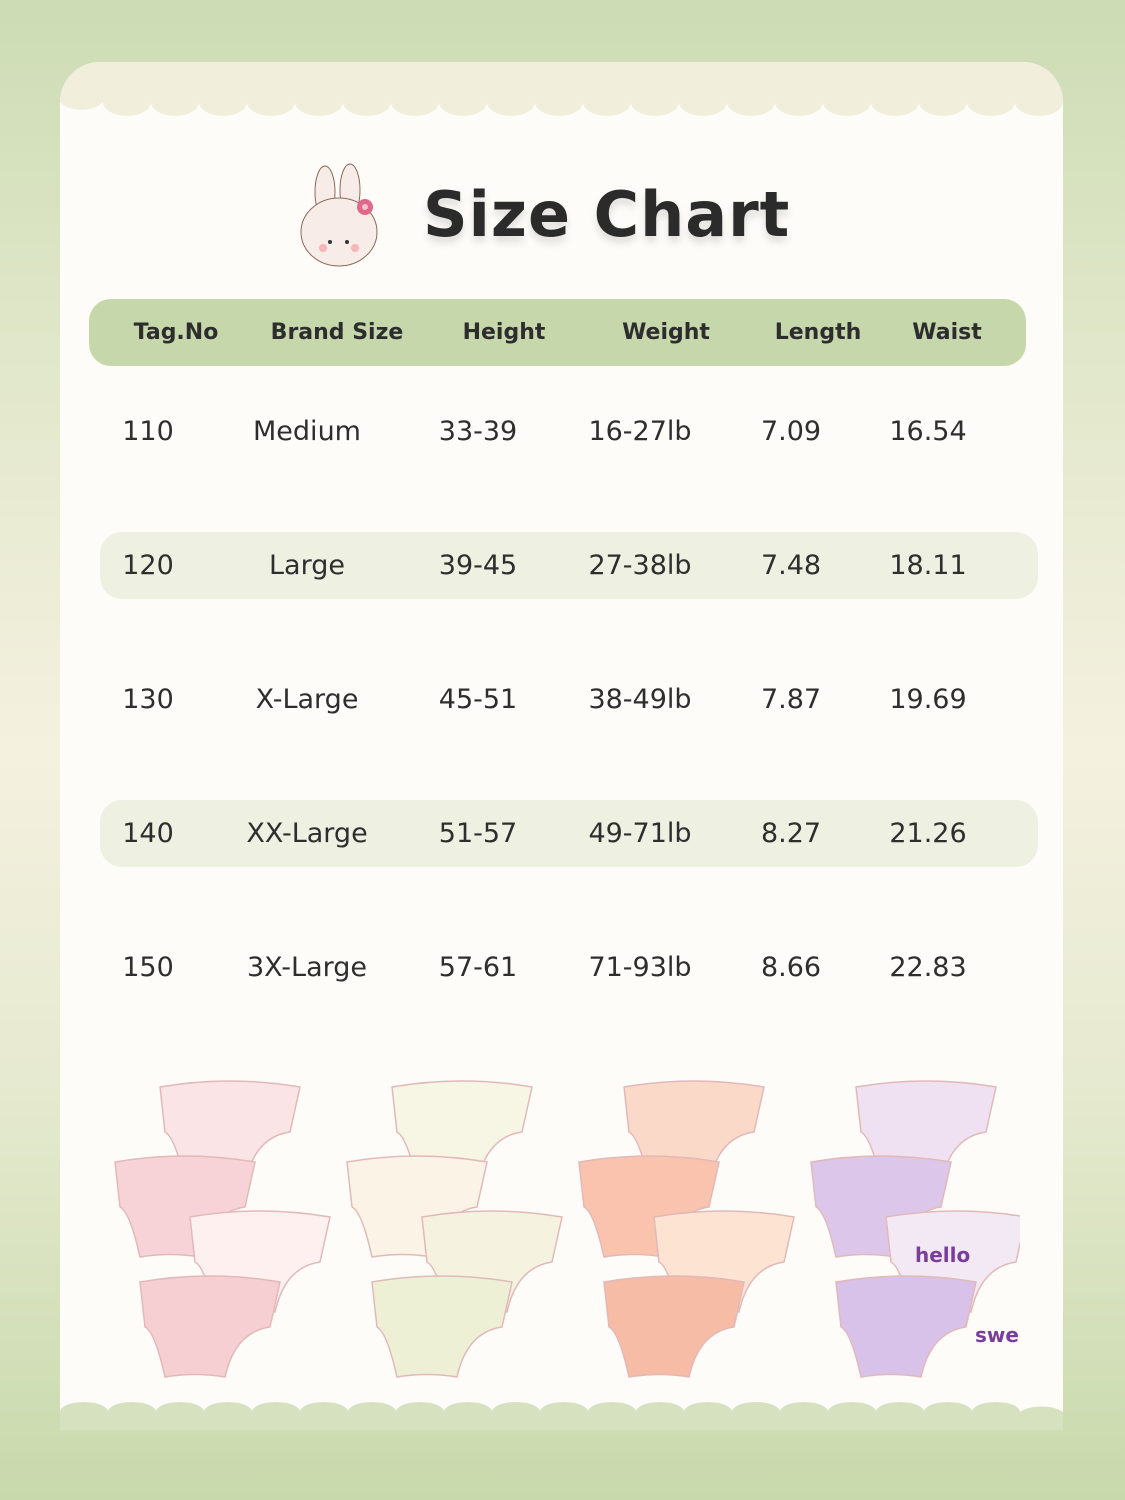 This screenshot has width=1125, height=1500. Describe the element at coordinates (569, 699) in the screenshot. I see `table-row: 130 X-Large 45-51 38-49lb 7.87 19.69` at that location.